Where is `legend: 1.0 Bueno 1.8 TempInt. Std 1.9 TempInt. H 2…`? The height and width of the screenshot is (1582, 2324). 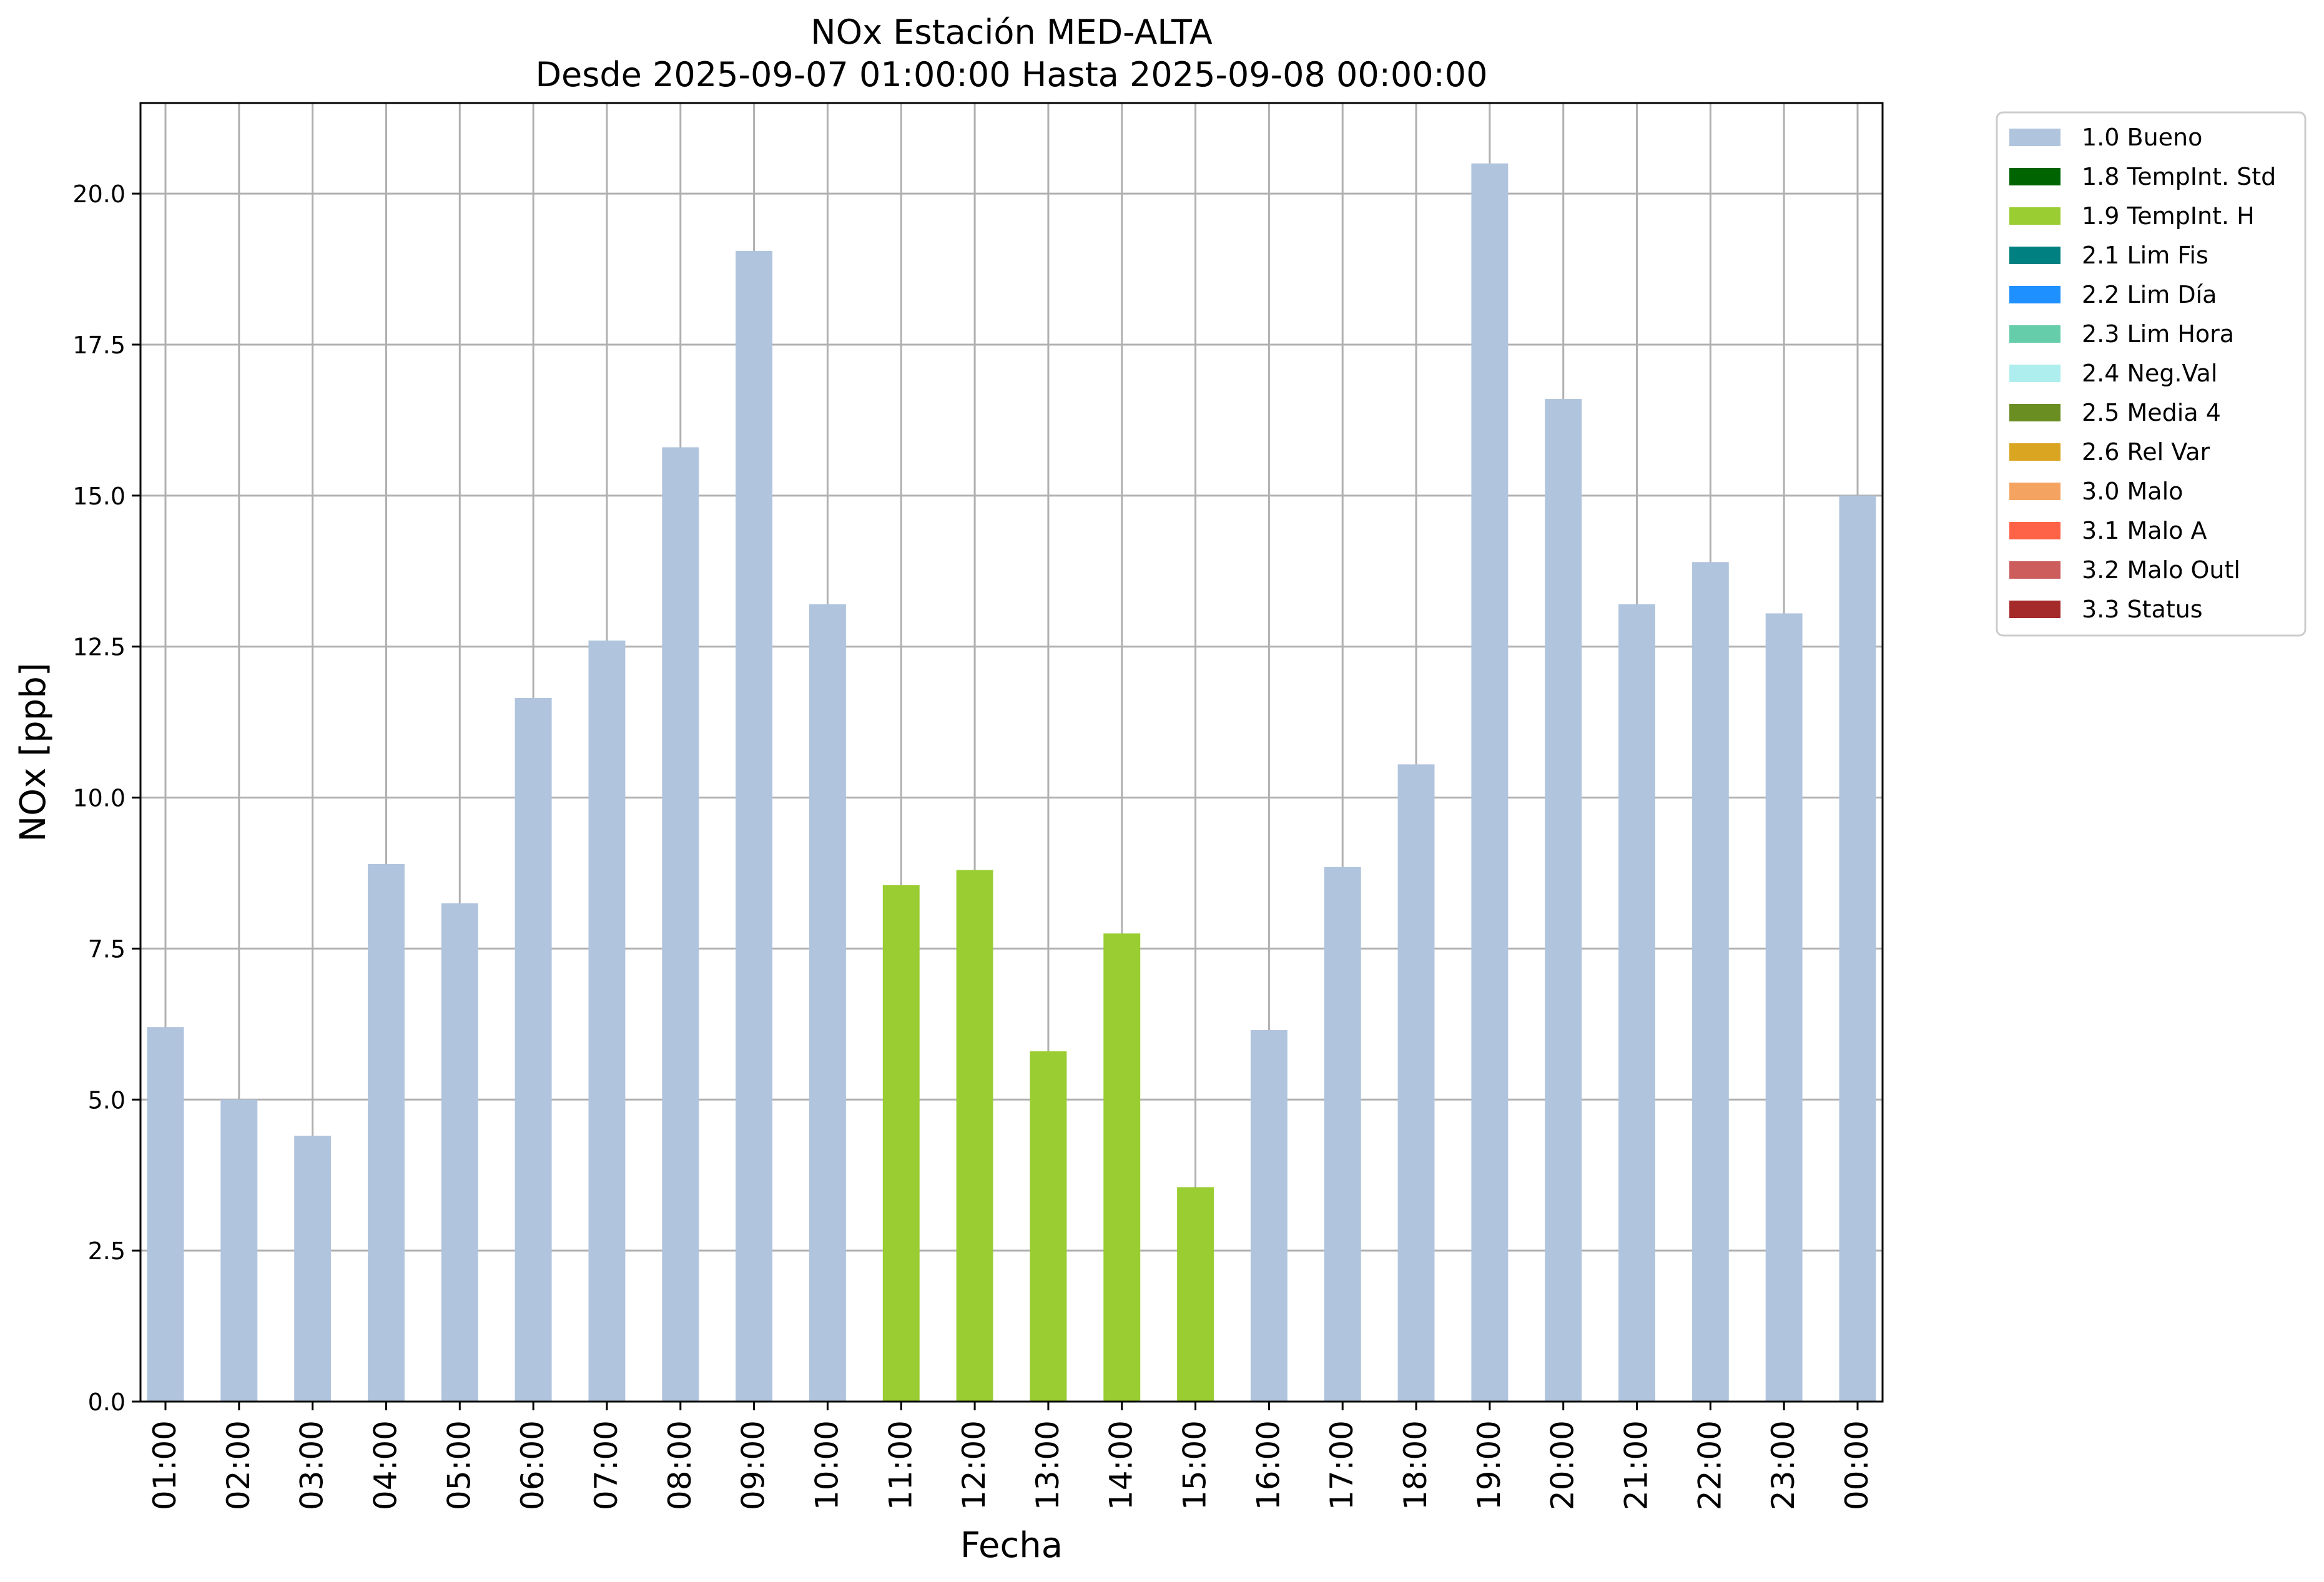
legend: 1.0 Bueno 1.8 TempInt. Std 1.9 TempInt. H 2… is located at coordinates (2151, 374).